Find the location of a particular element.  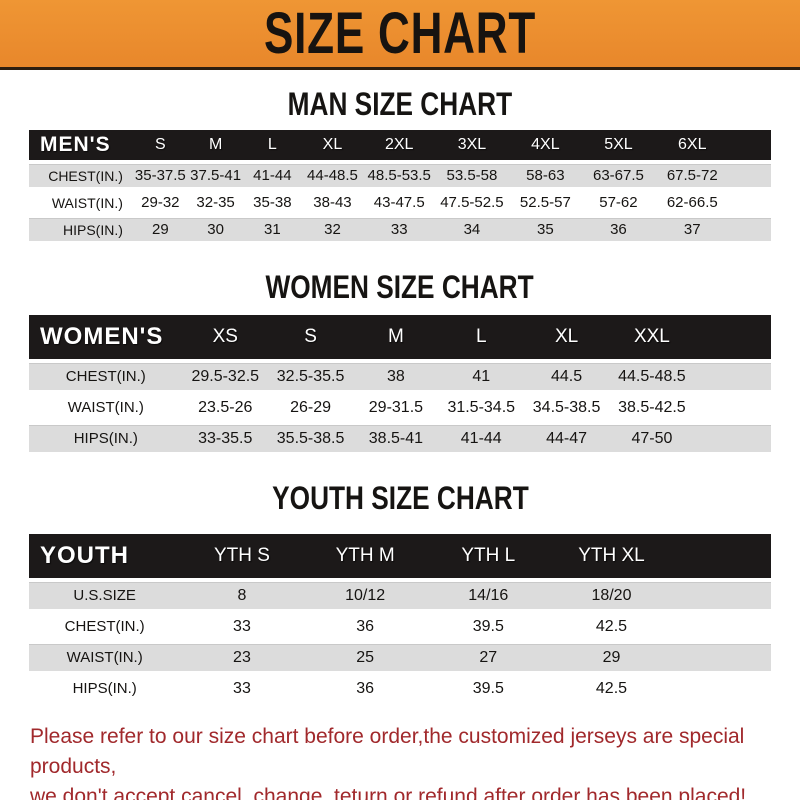

size-value: 57-62 is located at coordinates (618, 202).